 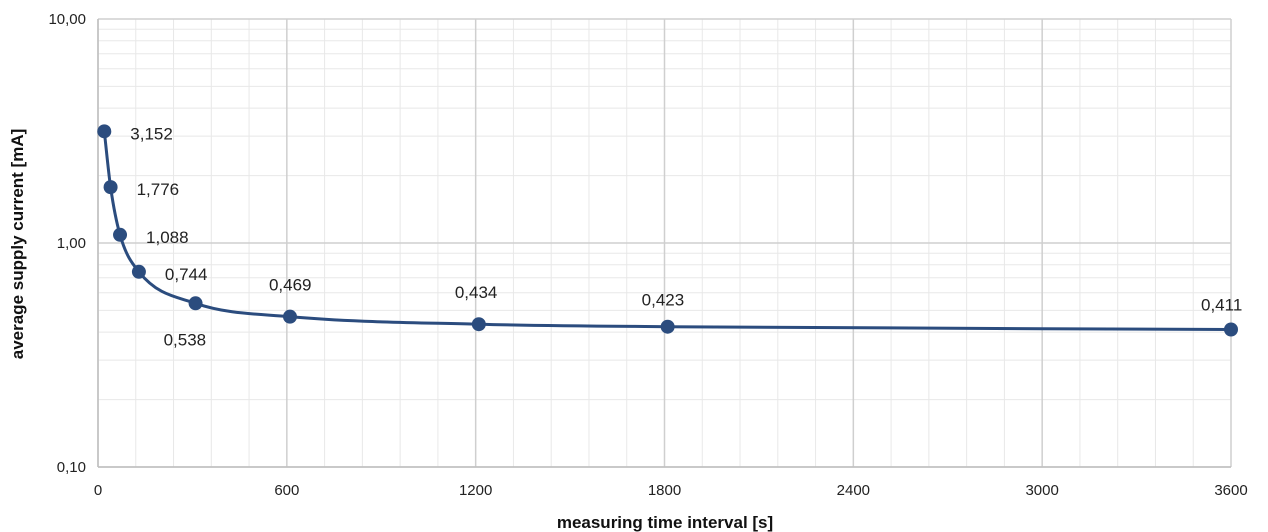 I want to click on x-tick-labels: 0 600 1200 1800 2400 3000 3600, so click(x=671, y=490).